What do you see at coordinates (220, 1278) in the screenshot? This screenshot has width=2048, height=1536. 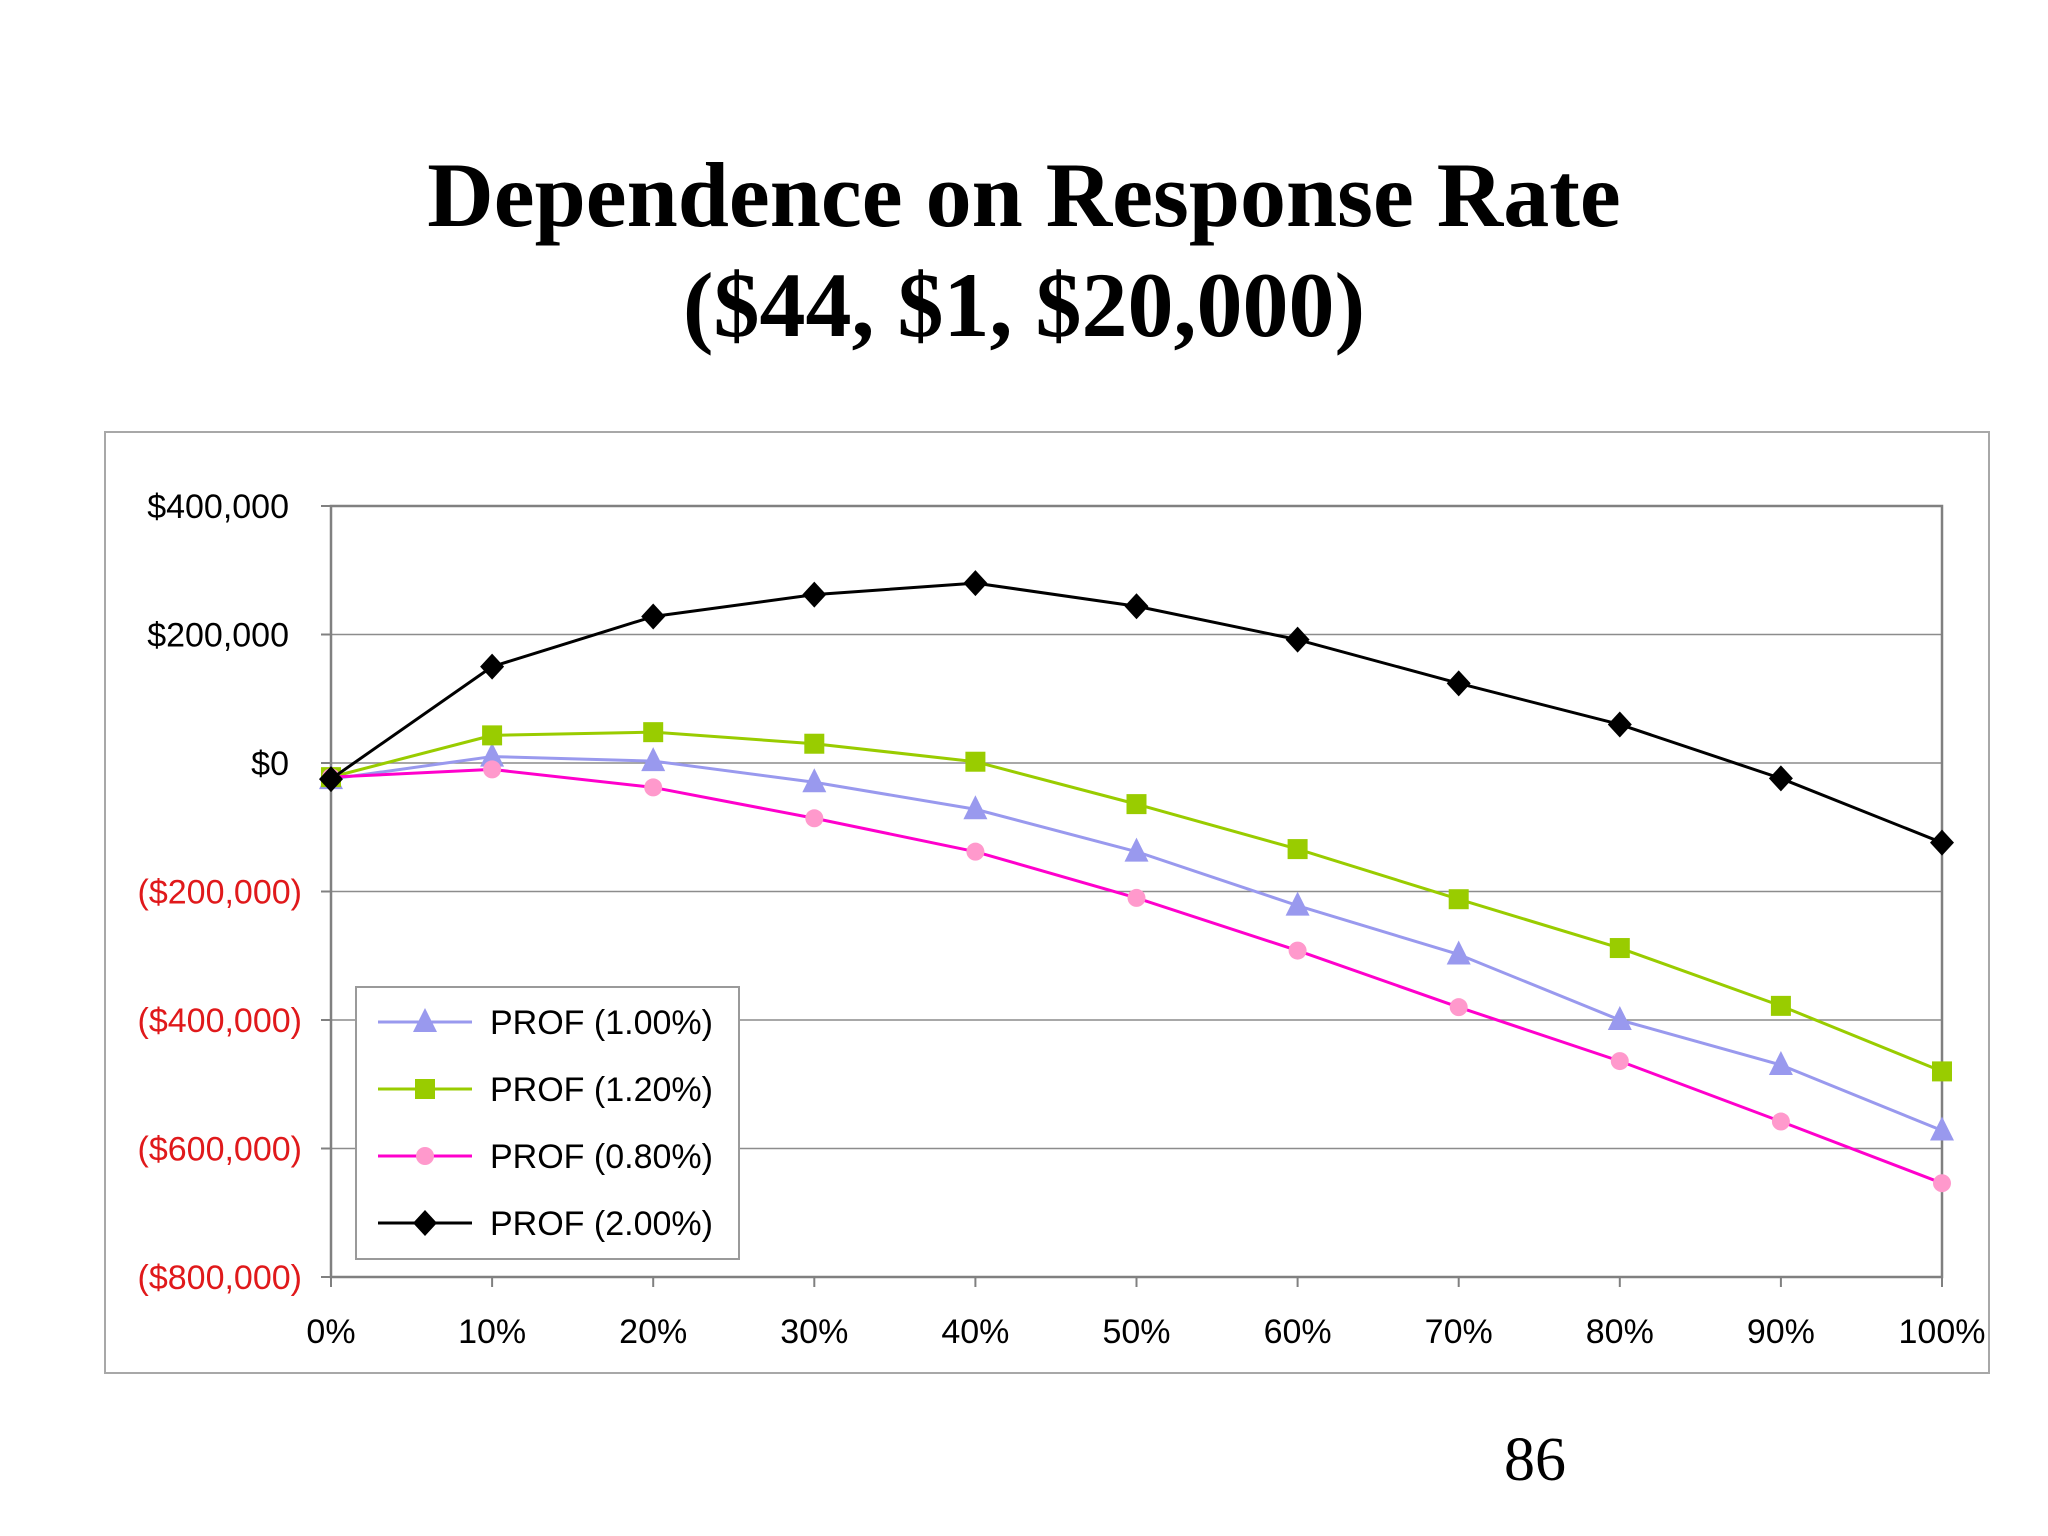 I see `y-tick-label: ($800,000)` at bounding box center [220, 1278].